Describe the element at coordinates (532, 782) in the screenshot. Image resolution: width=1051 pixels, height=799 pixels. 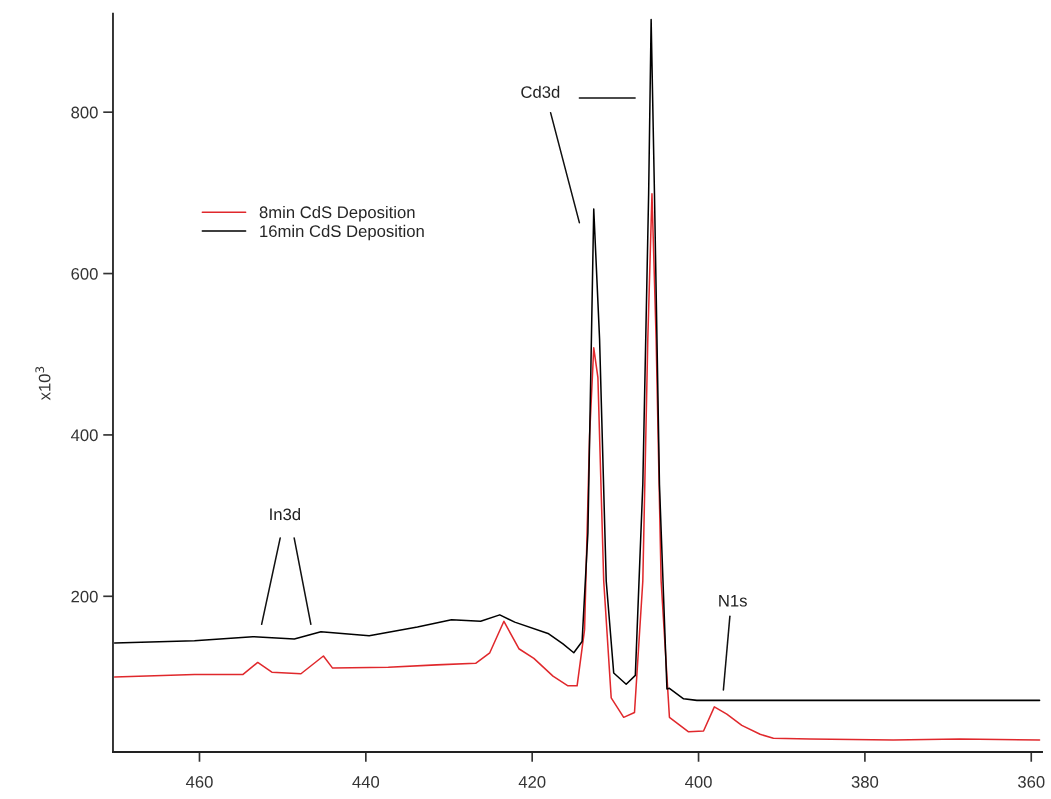
I see `x-tick-label: 420` at that location.